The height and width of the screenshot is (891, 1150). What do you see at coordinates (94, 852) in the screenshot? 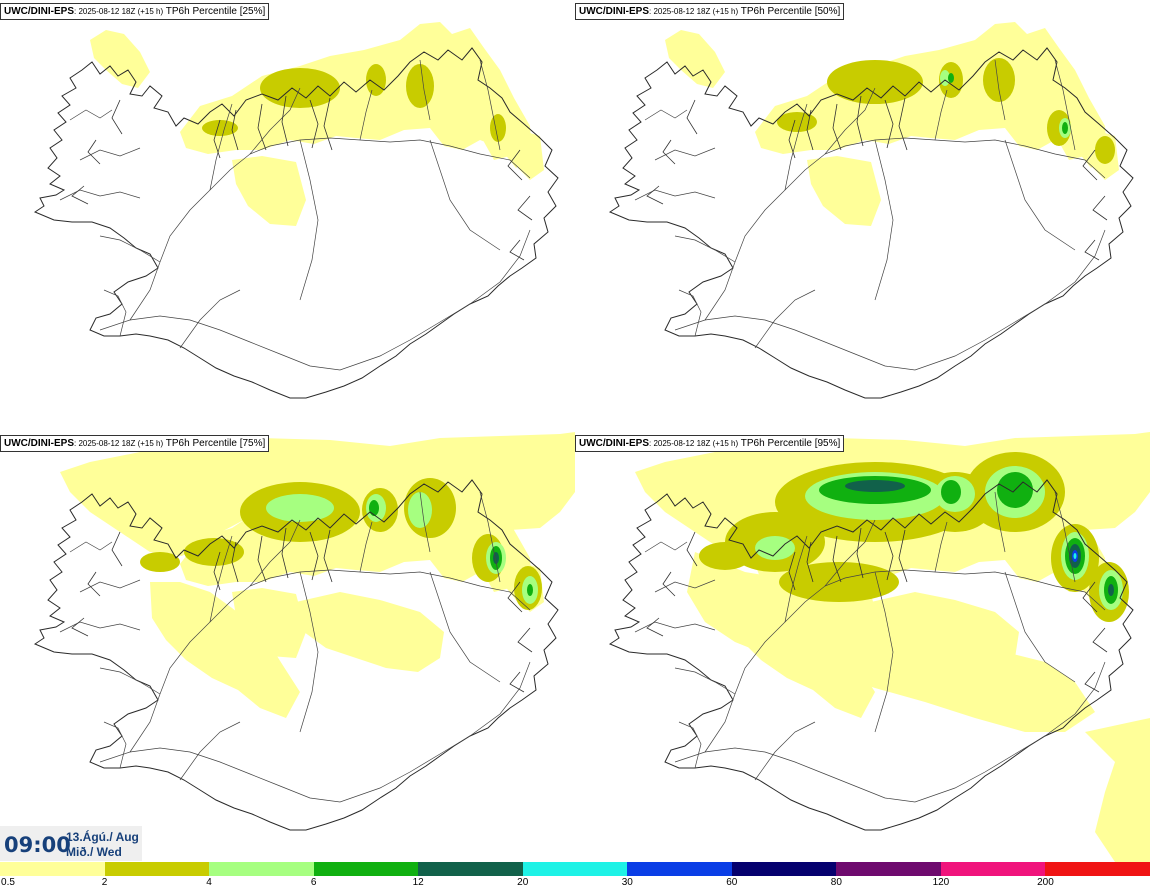
I see `valid-weekday: Mið./ Wed` at bounding box center [94, 852].